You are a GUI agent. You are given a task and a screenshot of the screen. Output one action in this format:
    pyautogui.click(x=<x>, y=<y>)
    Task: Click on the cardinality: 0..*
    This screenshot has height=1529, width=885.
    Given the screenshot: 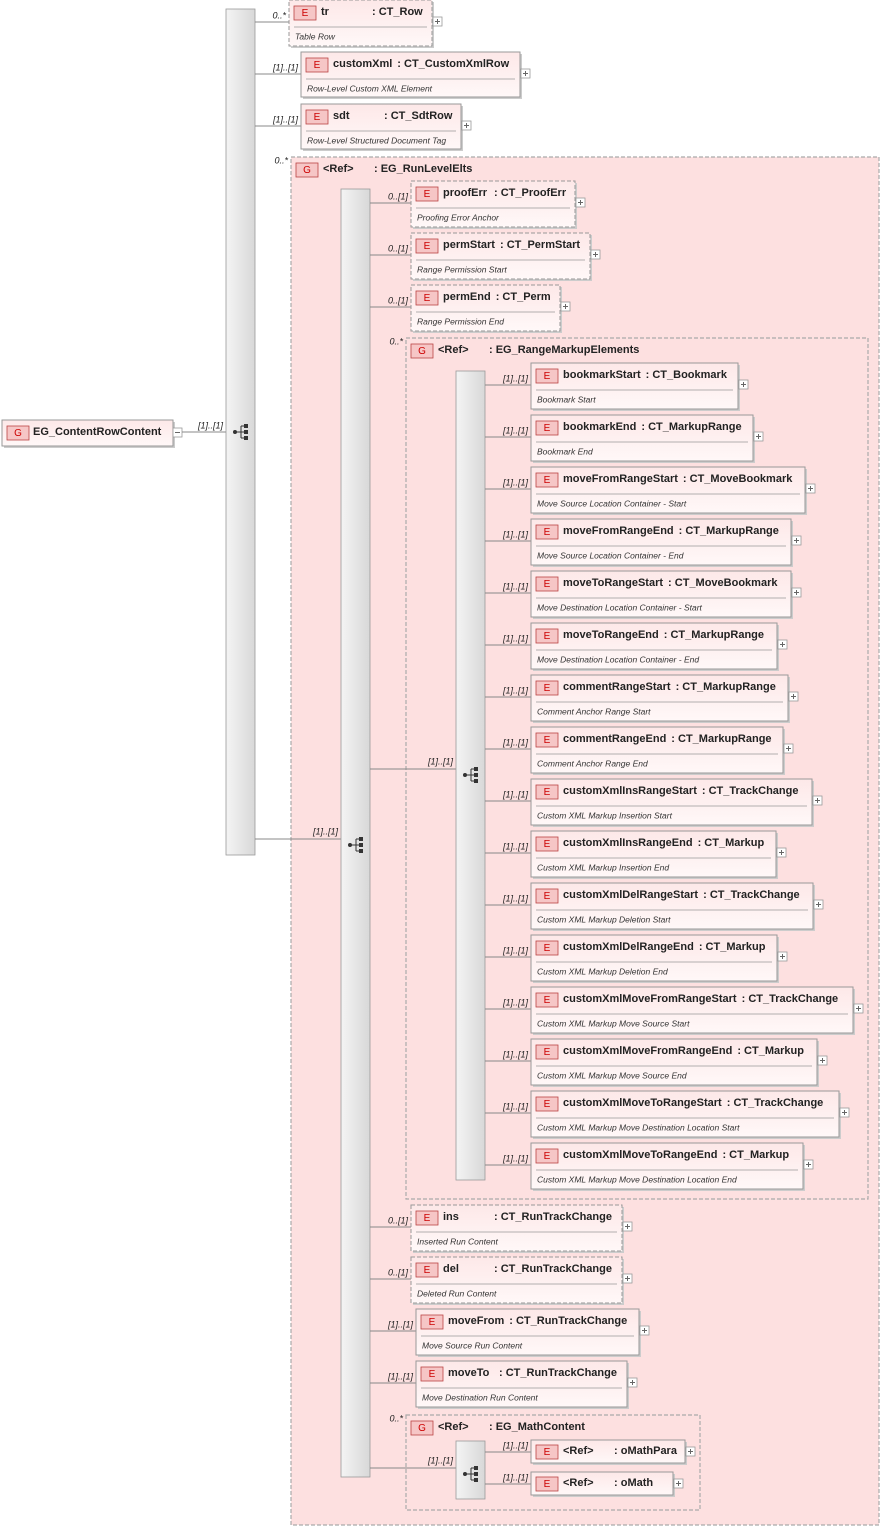 What is the action you would take?
    pyautogui.click(x=281, y=160)
    